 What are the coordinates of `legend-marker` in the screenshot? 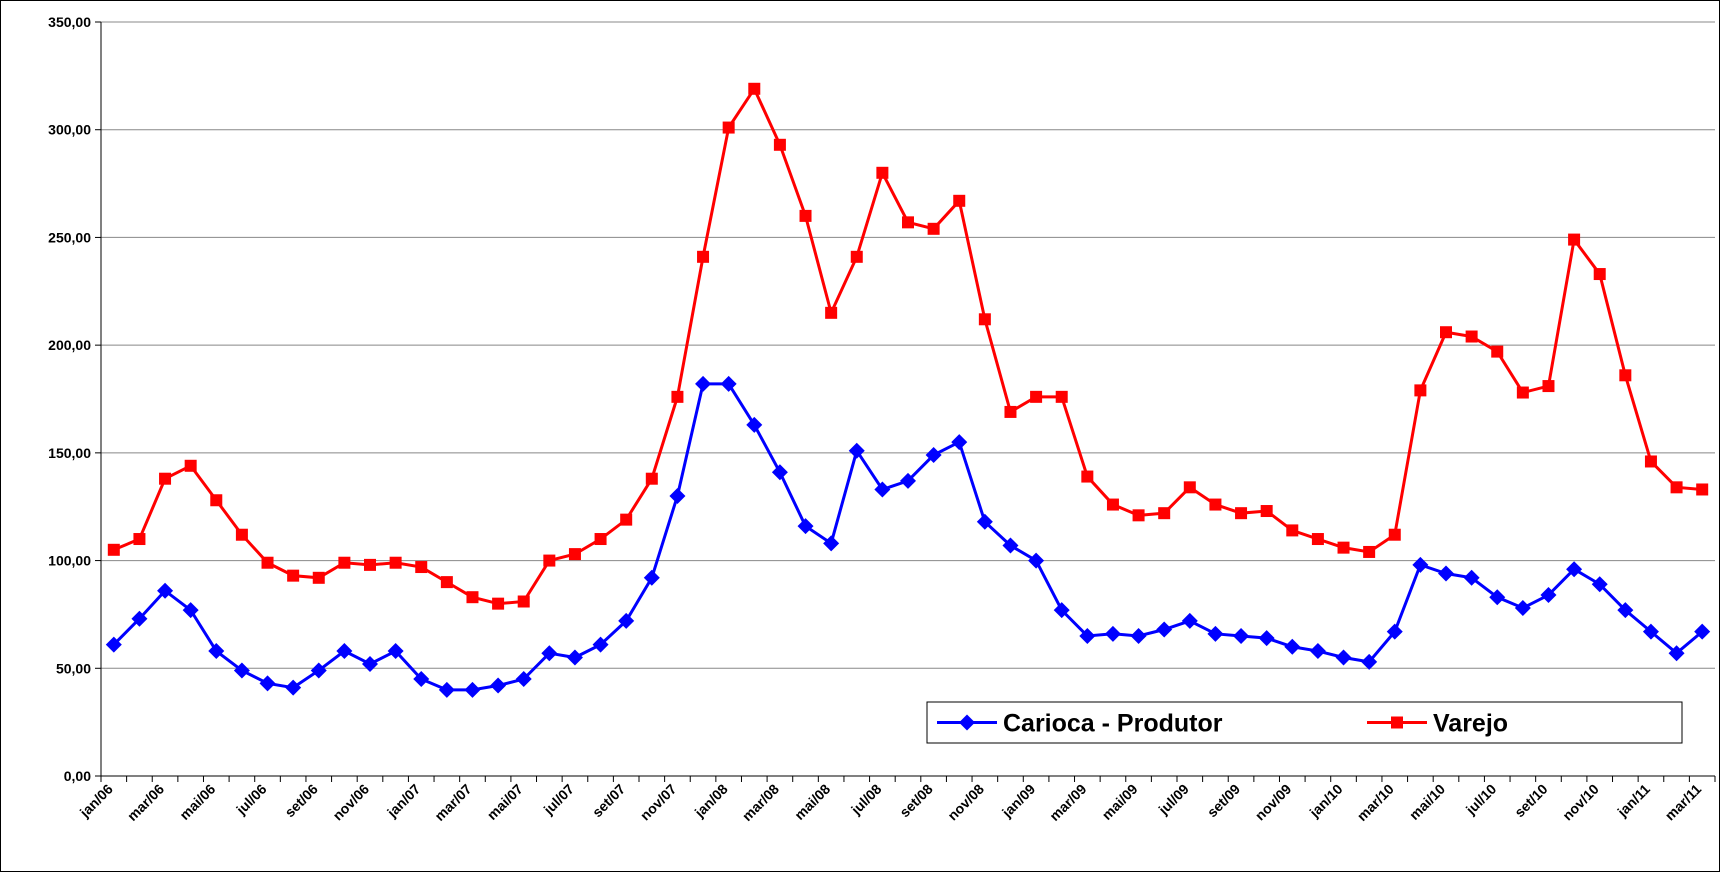 It's located at (1397, 722).